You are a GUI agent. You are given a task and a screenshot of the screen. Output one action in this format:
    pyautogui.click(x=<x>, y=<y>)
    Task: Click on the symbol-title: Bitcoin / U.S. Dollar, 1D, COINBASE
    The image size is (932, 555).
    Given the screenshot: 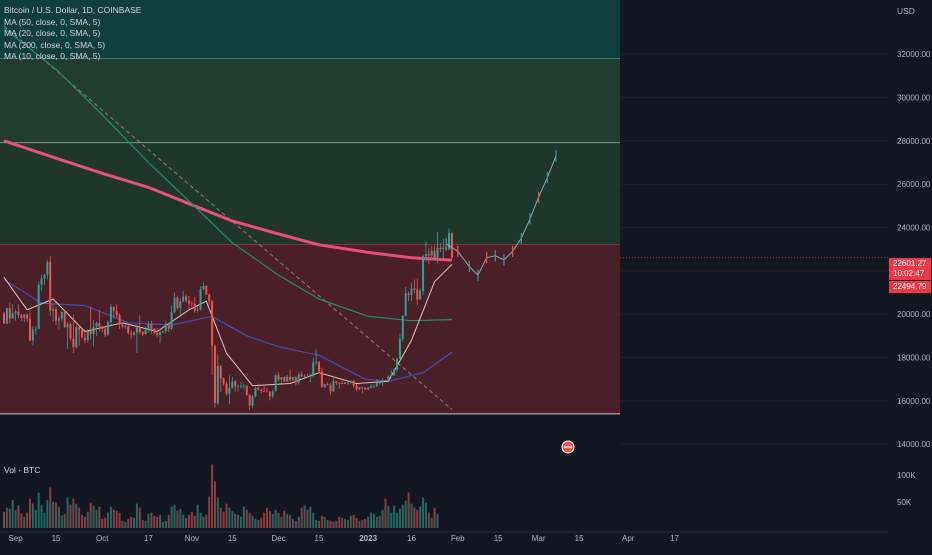 What is the action you would take?
    pyautogui.click(x=73, y=10)
    